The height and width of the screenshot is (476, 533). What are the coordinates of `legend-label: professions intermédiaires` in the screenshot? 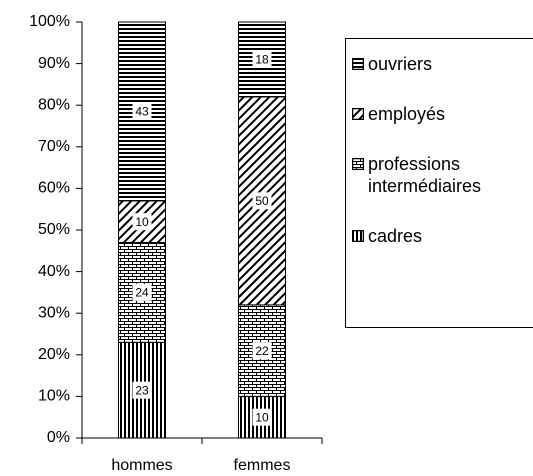 It's located at (425, 175).